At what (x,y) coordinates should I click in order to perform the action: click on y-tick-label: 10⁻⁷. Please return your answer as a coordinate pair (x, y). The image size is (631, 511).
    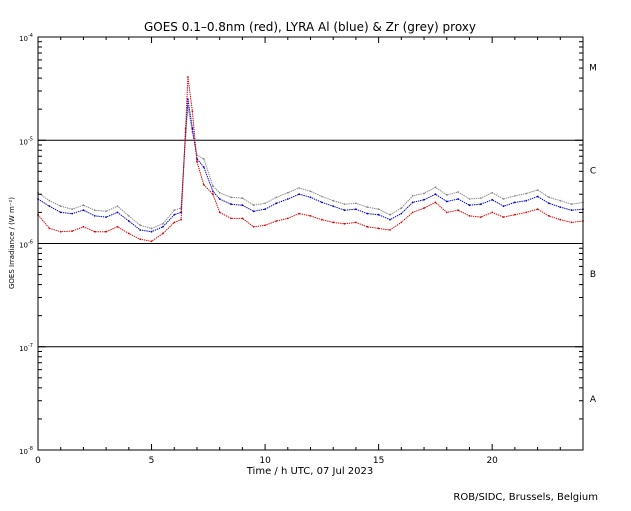
    Looking at the image, I should click on (26, 348).